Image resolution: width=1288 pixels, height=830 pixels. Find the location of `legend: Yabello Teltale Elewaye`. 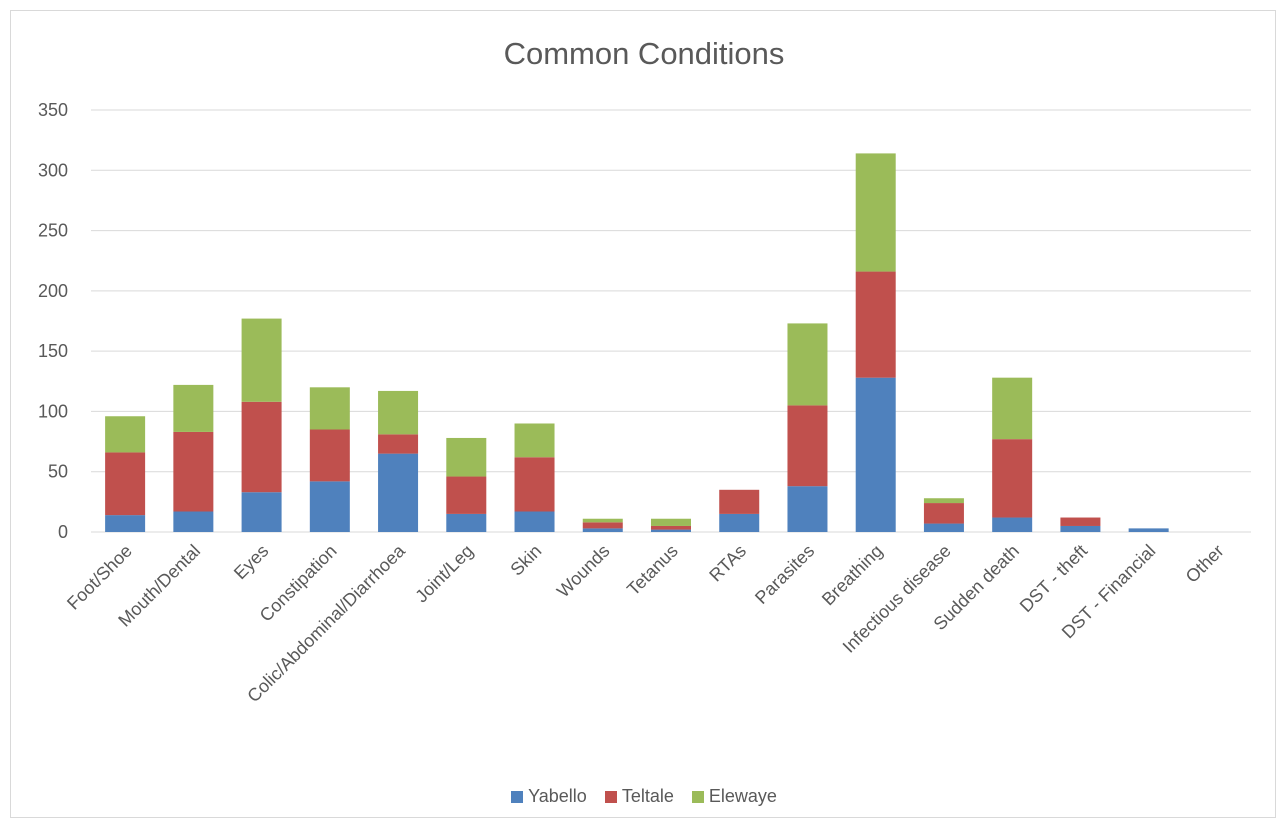

legend: Yabello Teltale Elewaye is located at coordinates (644, 796).